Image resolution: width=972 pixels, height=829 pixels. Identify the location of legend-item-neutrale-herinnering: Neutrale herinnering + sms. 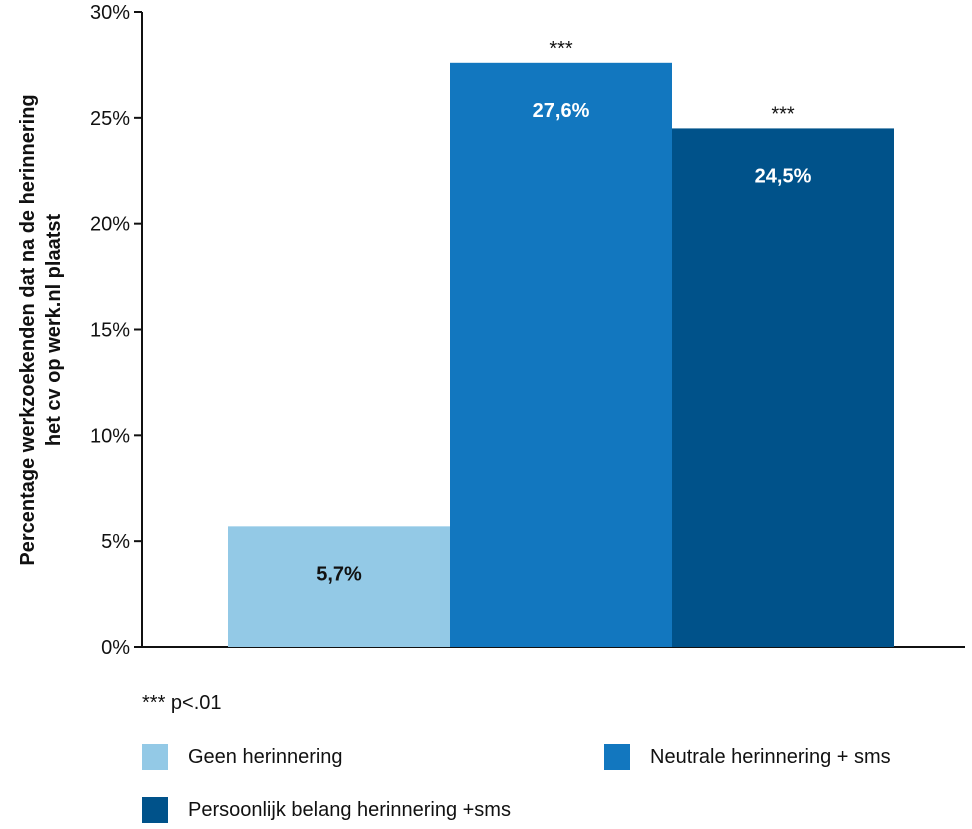
(747, 757).